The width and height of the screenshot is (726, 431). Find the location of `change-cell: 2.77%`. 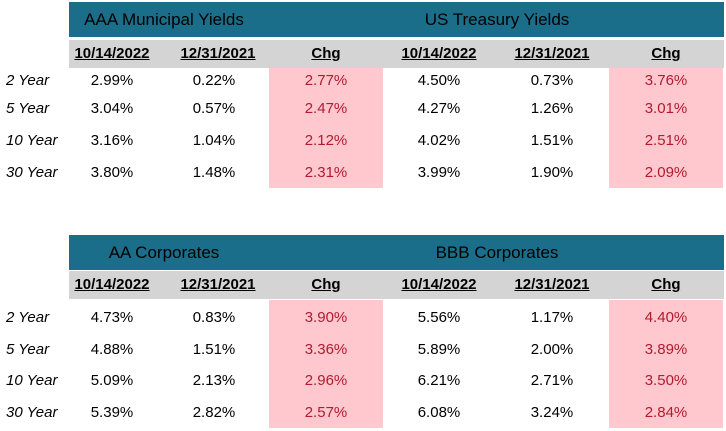

change-cell: 2.77% is located at coordinates (326, 80).